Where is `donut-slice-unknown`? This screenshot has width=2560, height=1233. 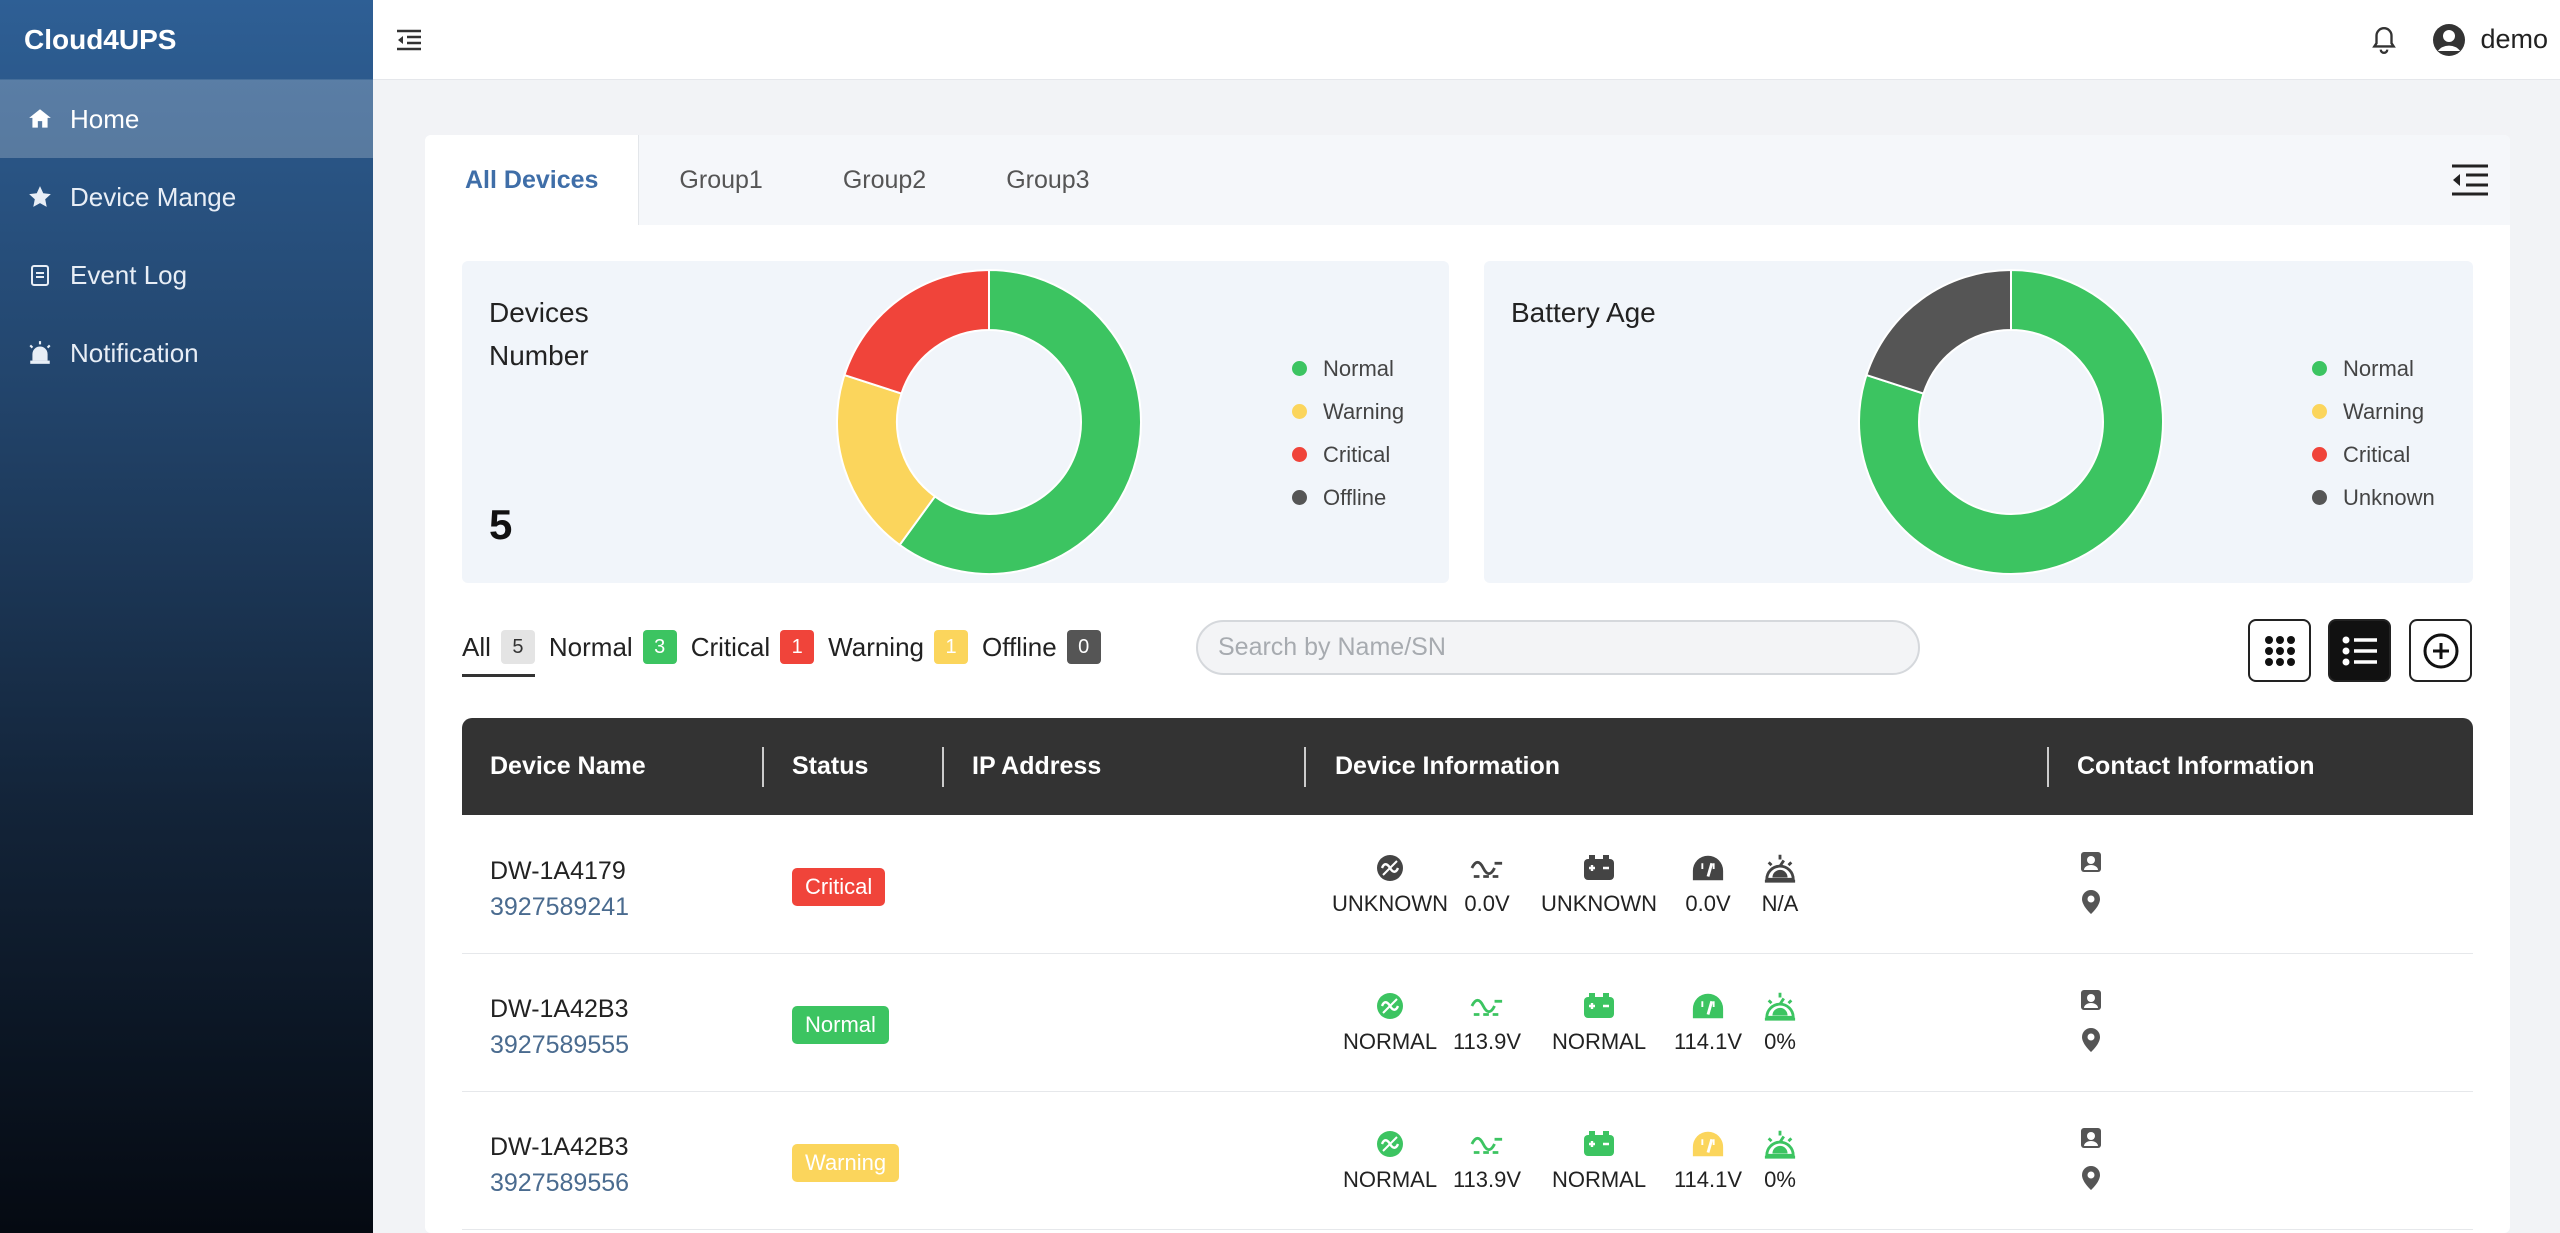 donut-slice-unknown is located at coordinates (1938, 331).